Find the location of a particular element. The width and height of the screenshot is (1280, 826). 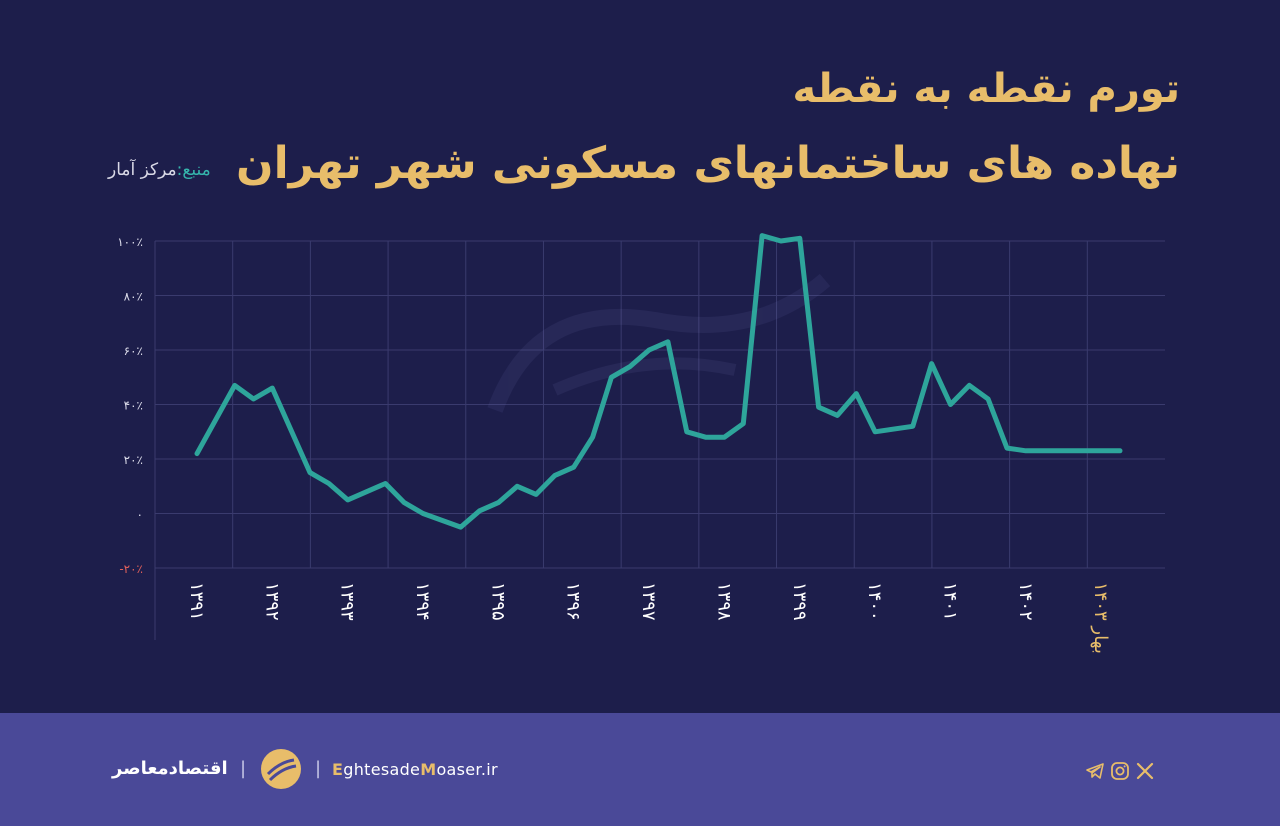

x-tick-label: بهار ۱۴۰۳ is located at coordinates (1100, 618).